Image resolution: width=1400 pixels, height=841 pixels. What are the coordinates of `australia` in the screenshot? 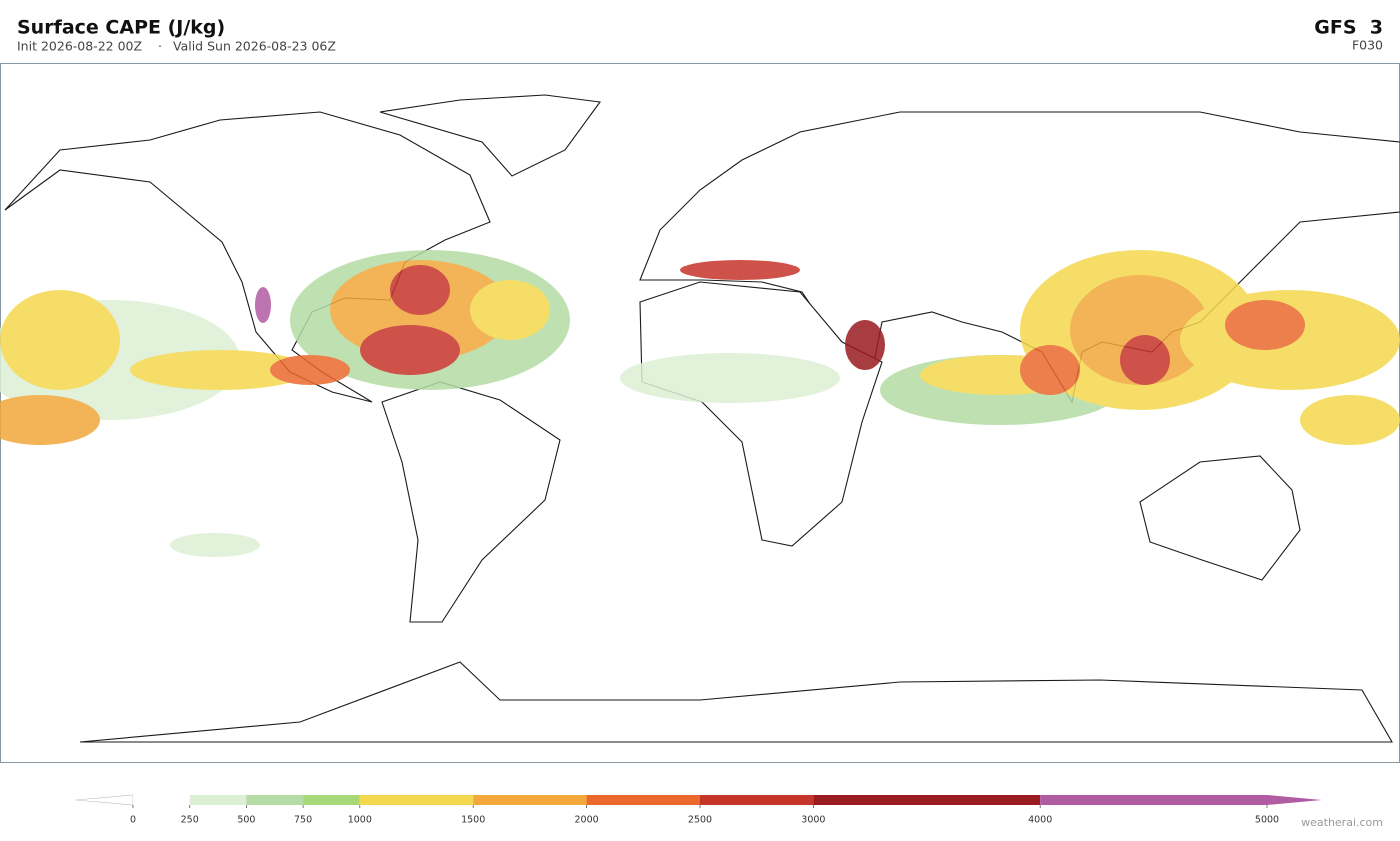 It's located at (1220, 518).